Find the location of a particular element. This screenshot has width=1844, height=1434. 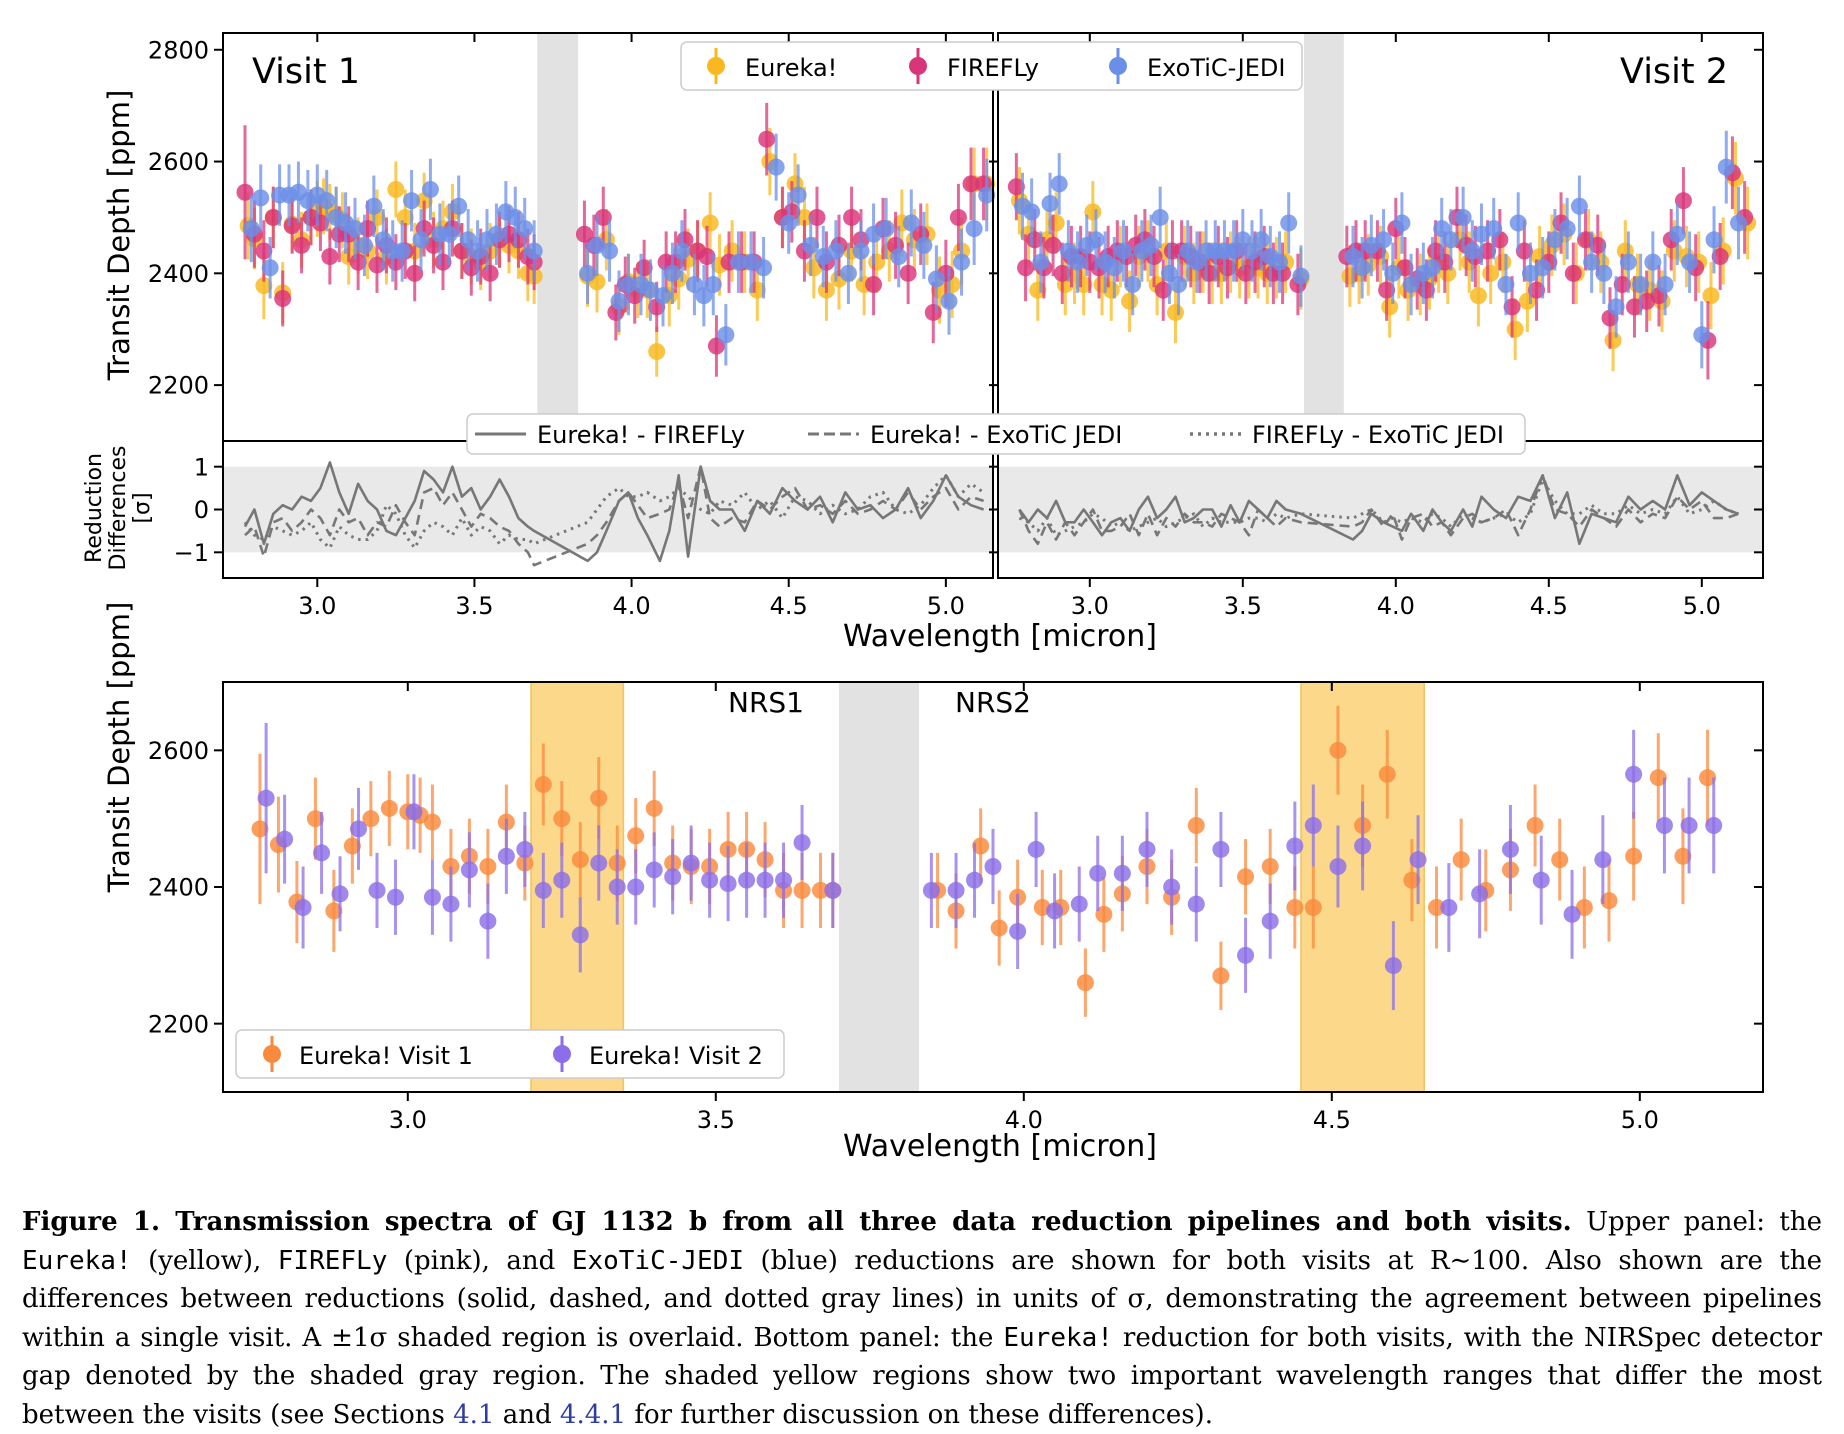

diff-visit1-ytick-label: 0 is located at coordinates (201, 510).